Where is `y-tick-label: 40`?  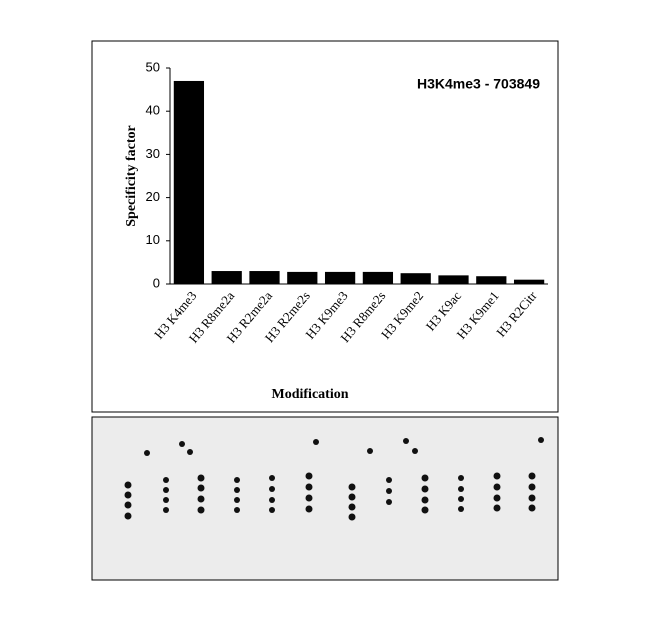
y-tick-label: 40 is located at coordinates (153, 110).